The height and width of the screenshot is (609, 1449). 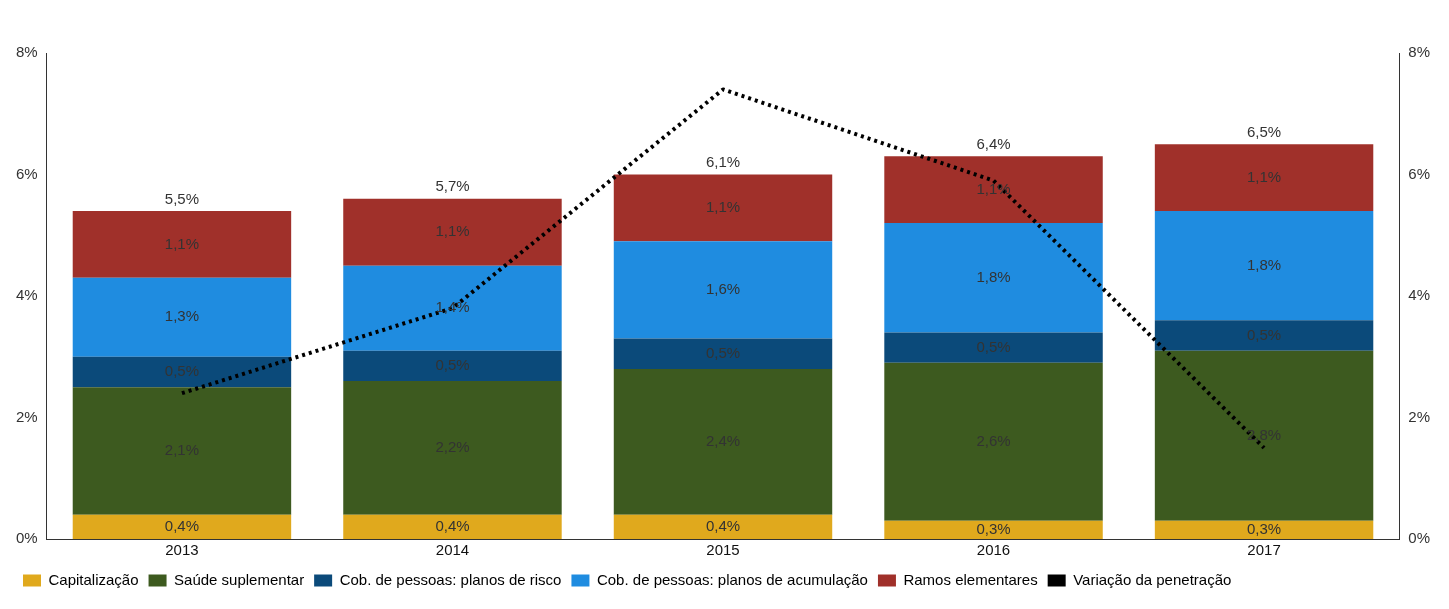 I want to click on total-label: 5,5%, so click(x=182, y=198).